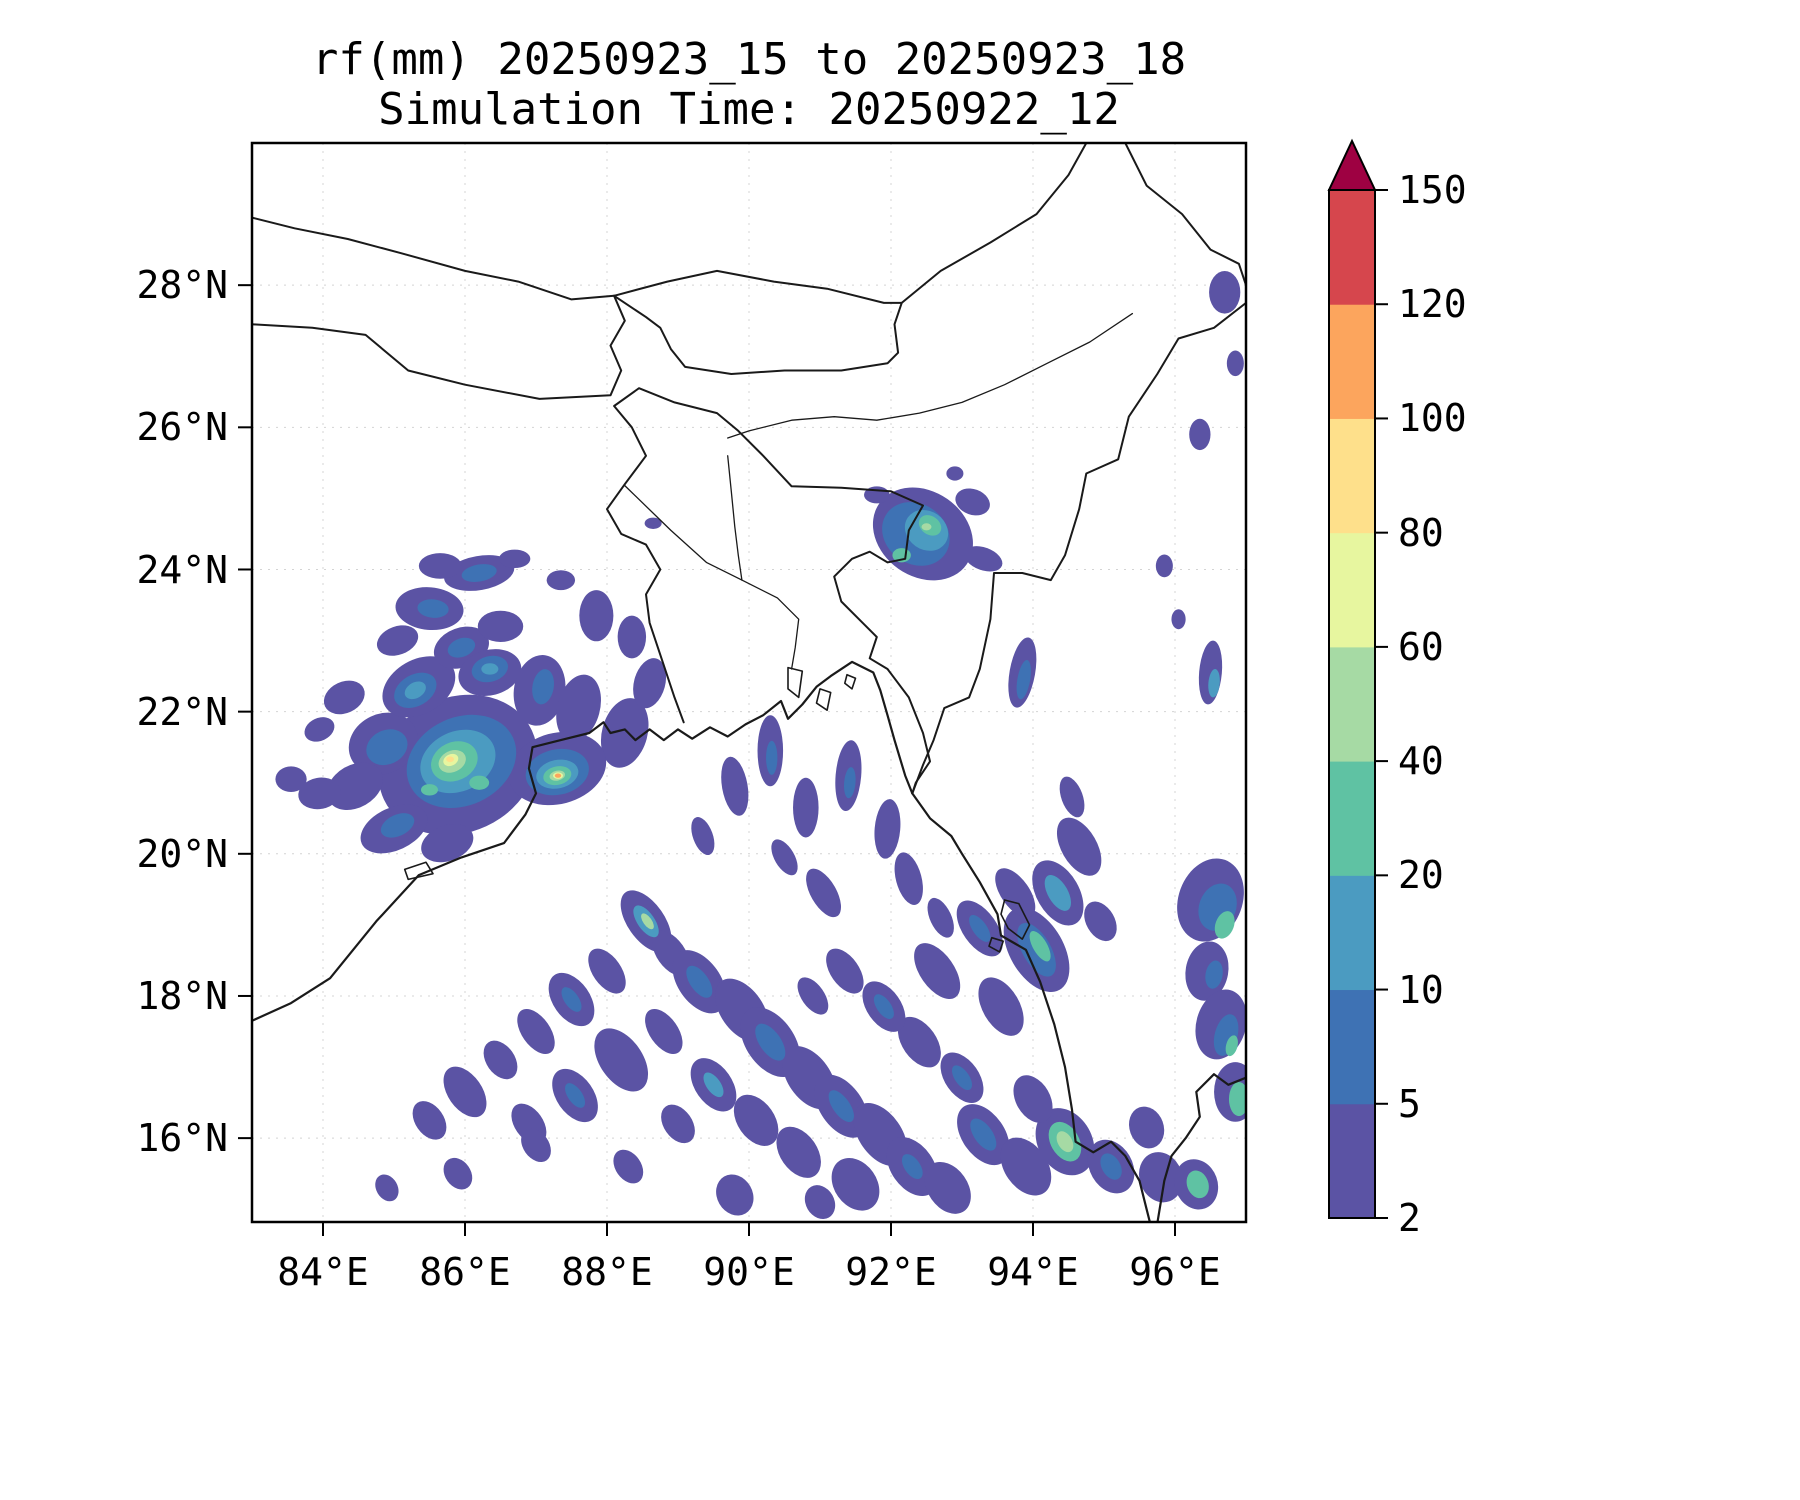 Image resolution: width=1800 pixels, height=1500 pixels. What do you see at coordinates (850, 681) in the screenshot?
I see `island-sandwip` at bounding box center [850, 681].